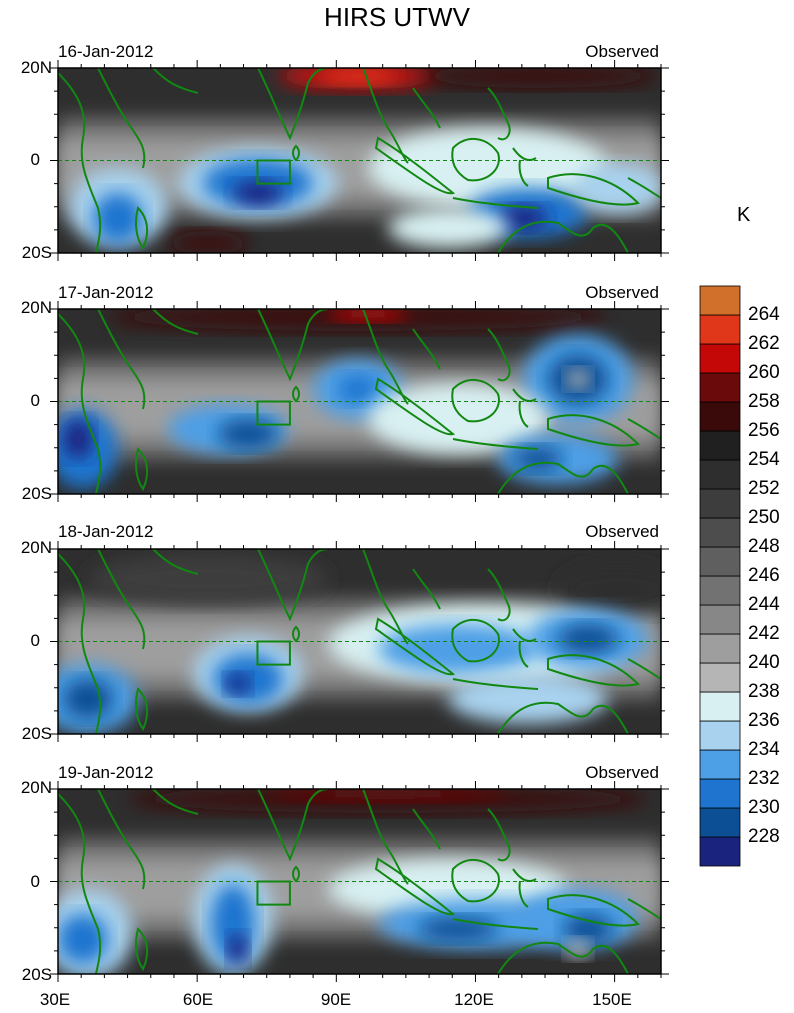 The image size is (794, 1013). I want to click on lat-label-20s-p2: 20S, so click(36, 493).